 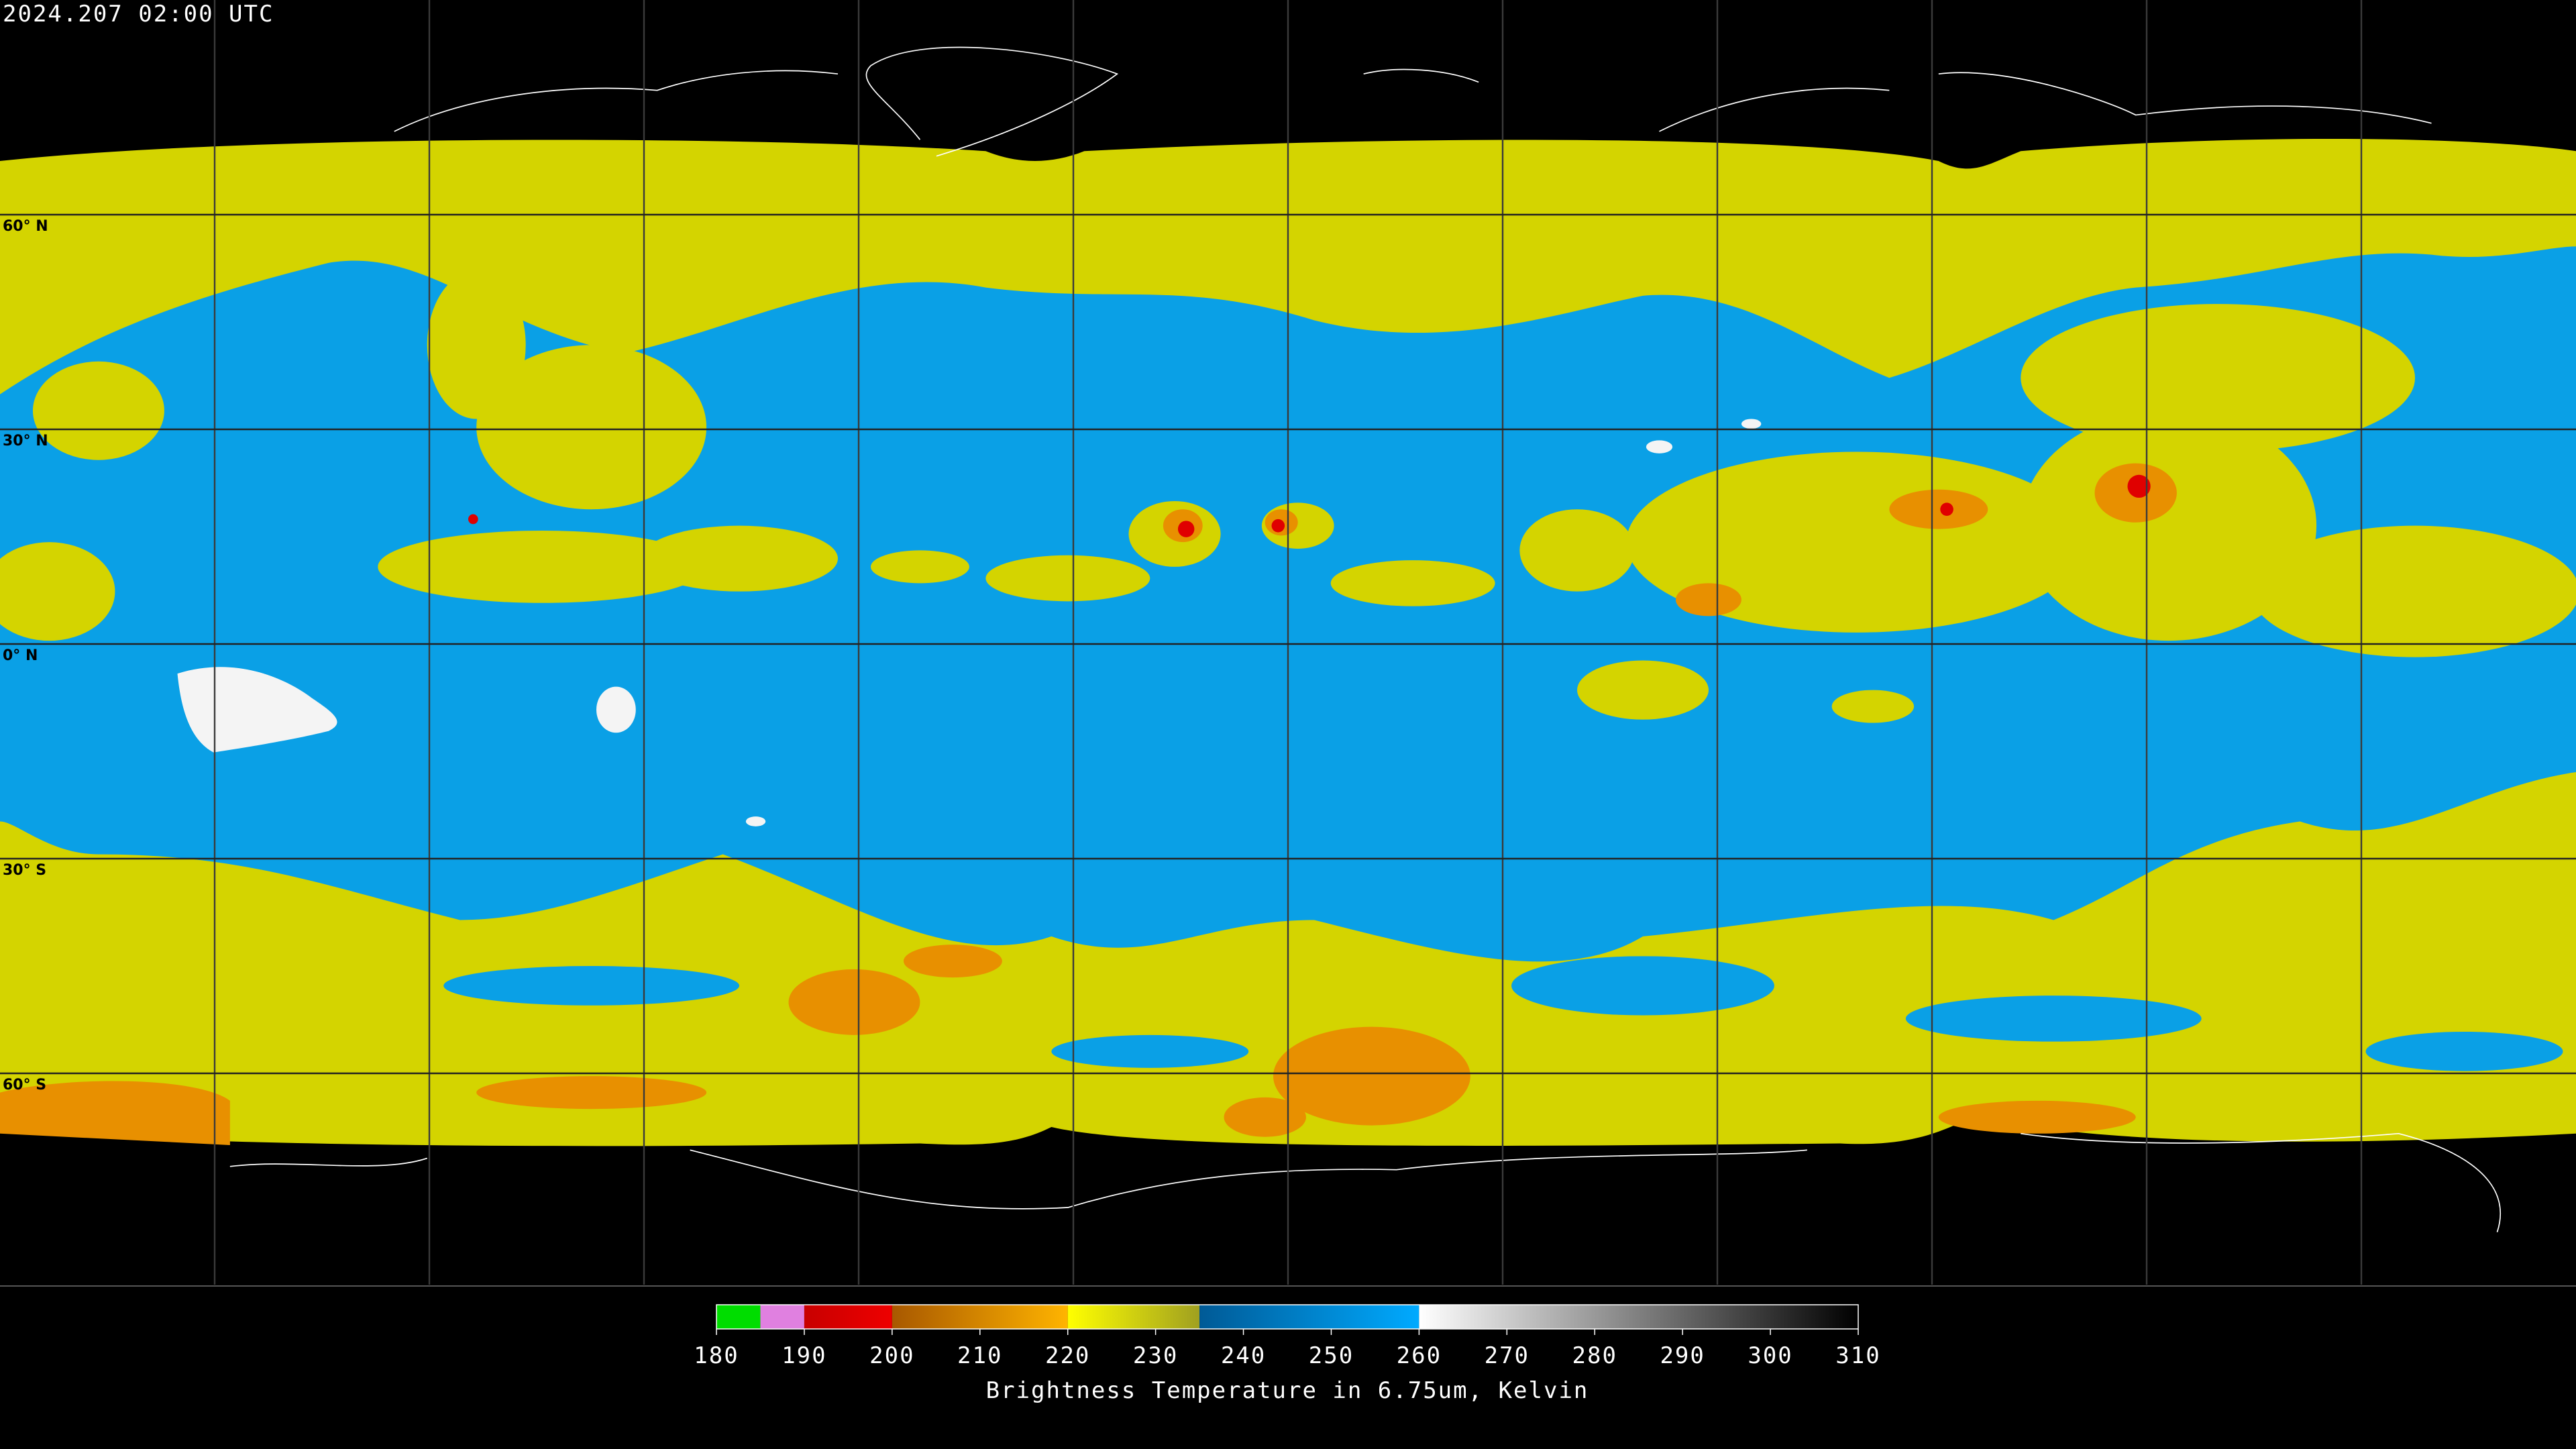 I want to click on colorbar-tick-label: 190, so click(x=804, y=1355).